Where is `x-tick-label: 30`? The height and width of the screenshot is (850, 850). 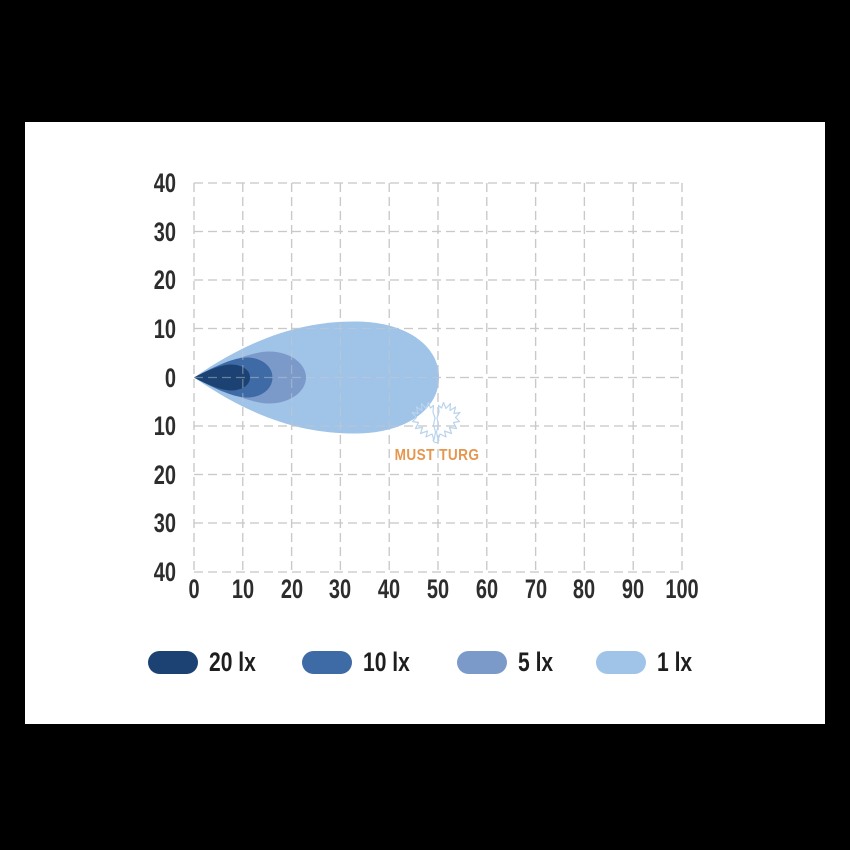 x-tick-label: 30 is located at coordinates (340, 589).